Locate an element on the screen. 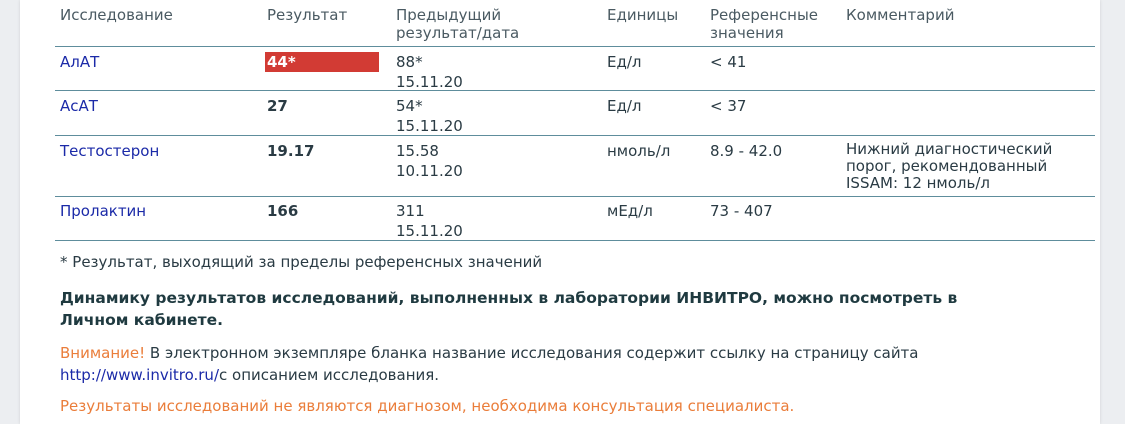 This screenshot has height=424, width=1125. units: нмоль/л is located at coordinates (639, 151).